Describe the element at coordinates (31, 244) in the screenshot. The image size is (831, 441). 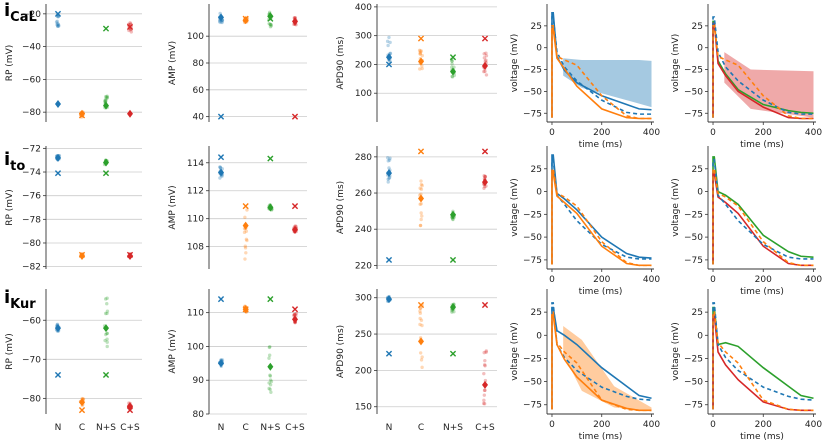
I see `y-tick-label: −80` at that location.